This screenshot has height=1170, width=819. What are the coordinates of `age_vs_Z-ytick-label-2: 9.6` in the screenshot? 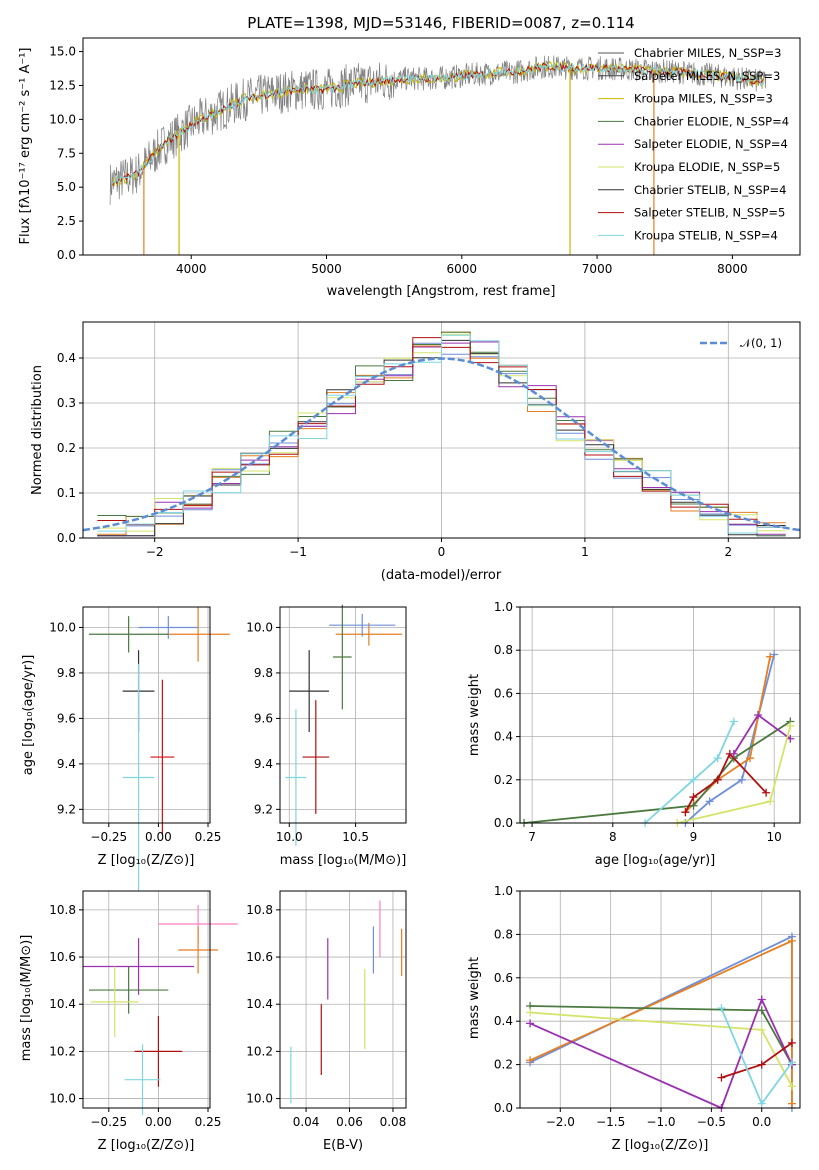 It's located at (66, 718).